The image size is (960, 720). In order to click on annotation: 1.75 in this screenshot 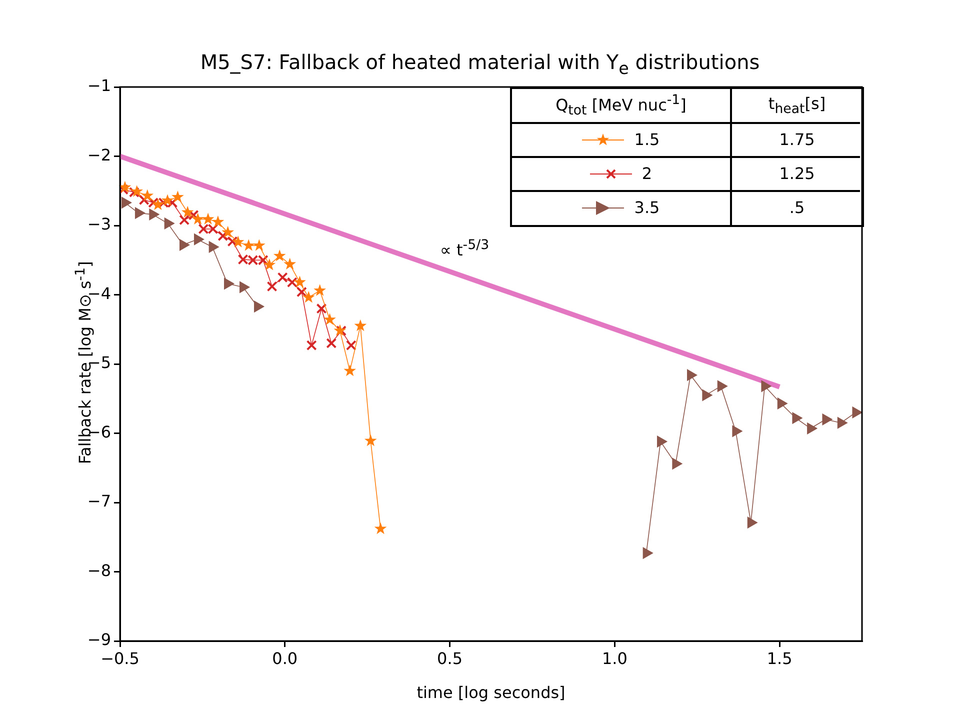, I will do `click(796, 140)`.